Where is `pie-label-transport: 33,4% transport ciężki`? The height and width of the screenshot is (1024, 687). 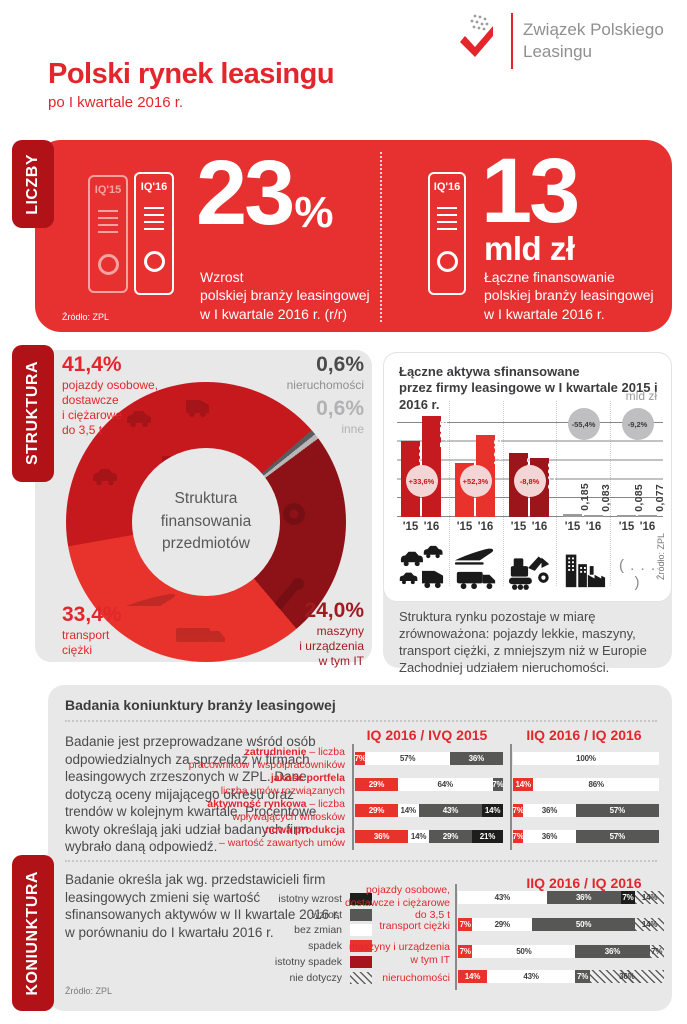
pie-label-transport: 33,4% transport ciężki is located at coordinates (92, 631).